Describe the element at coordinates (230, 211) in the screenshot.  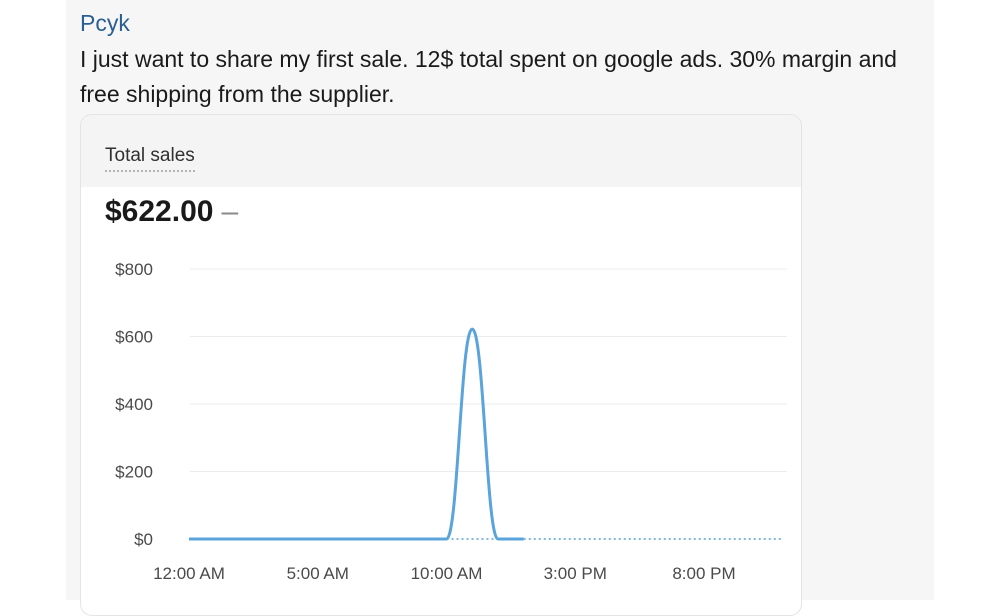
I see `total-change-indicator: –` at that location.